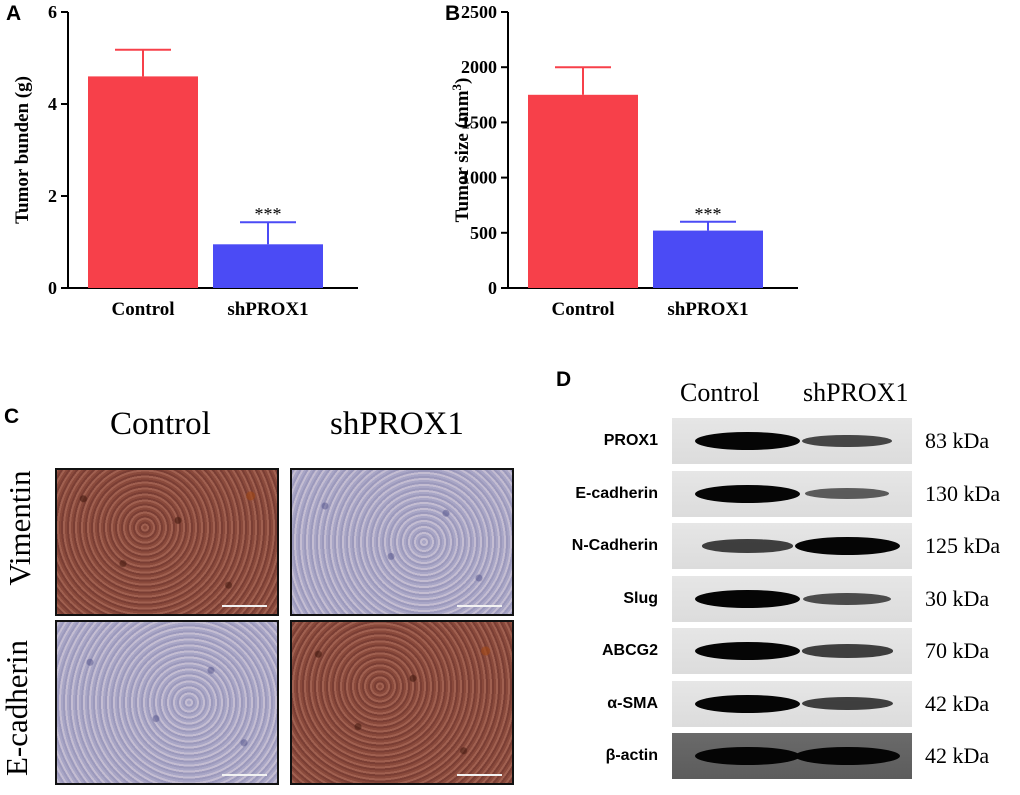 The width and height of the screenshot is (1020, 795). I want to click on blot-kda-label: 130 kDa, so click(963, 493).